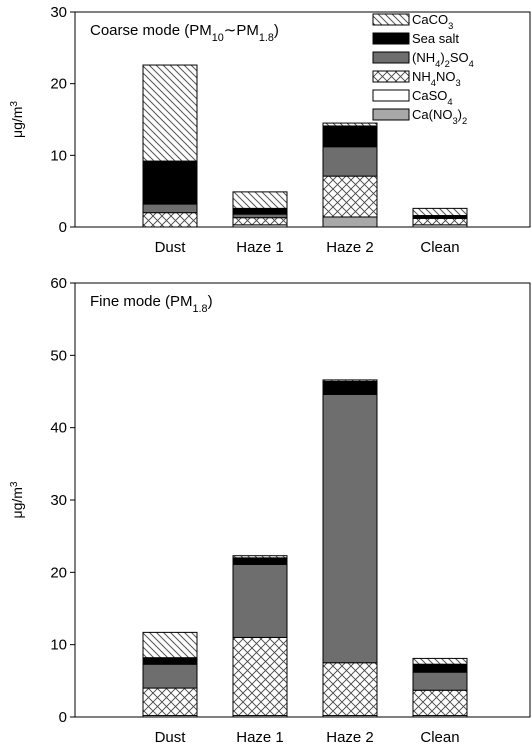 This screenshot has width=532, height=752. What do you see at coordinates (391, 76) in the screenshot?
I see `legend-swatch-nh4no3` at bounding box center [391, 76].